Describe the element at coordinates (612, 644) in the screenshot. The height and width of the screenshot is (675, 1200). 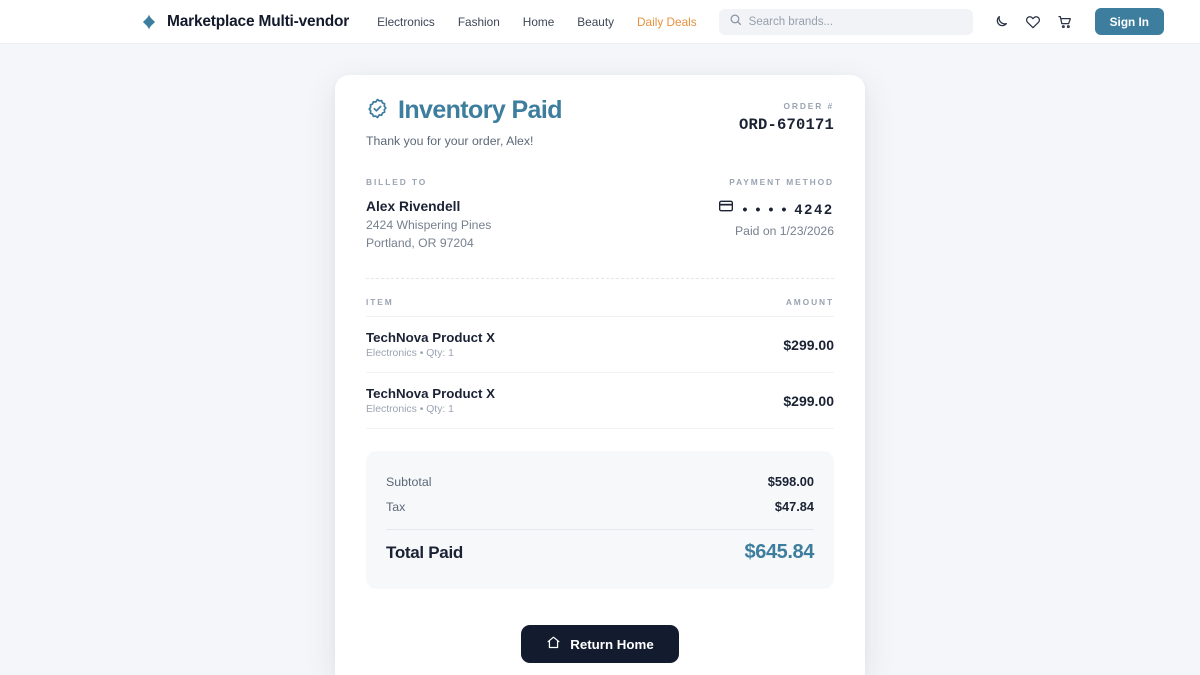
I see `return-home-label: Return Home` at that location.